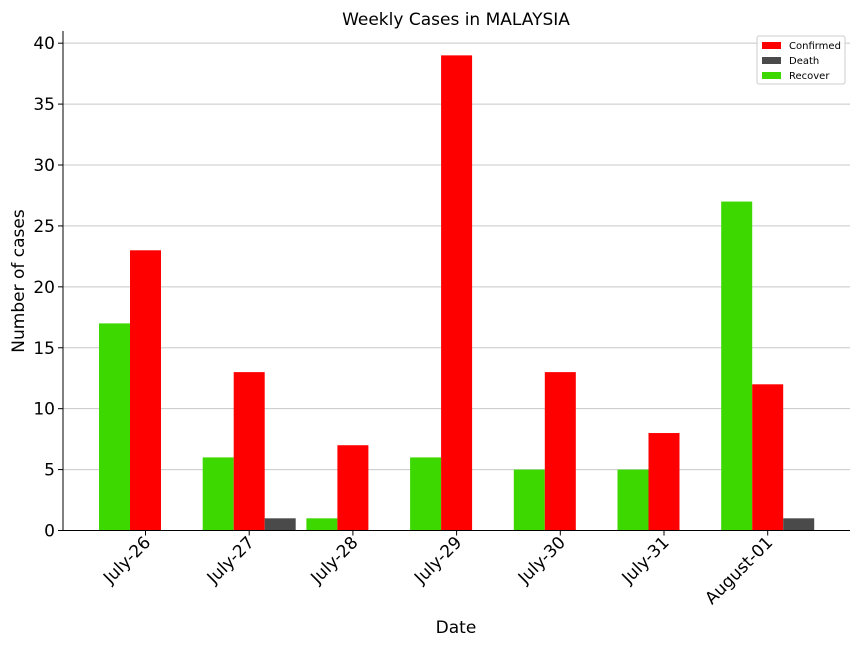 The width and height of the screenshot is (864, 648). I want to click on legend-swatch-recover, so click(771, 75).